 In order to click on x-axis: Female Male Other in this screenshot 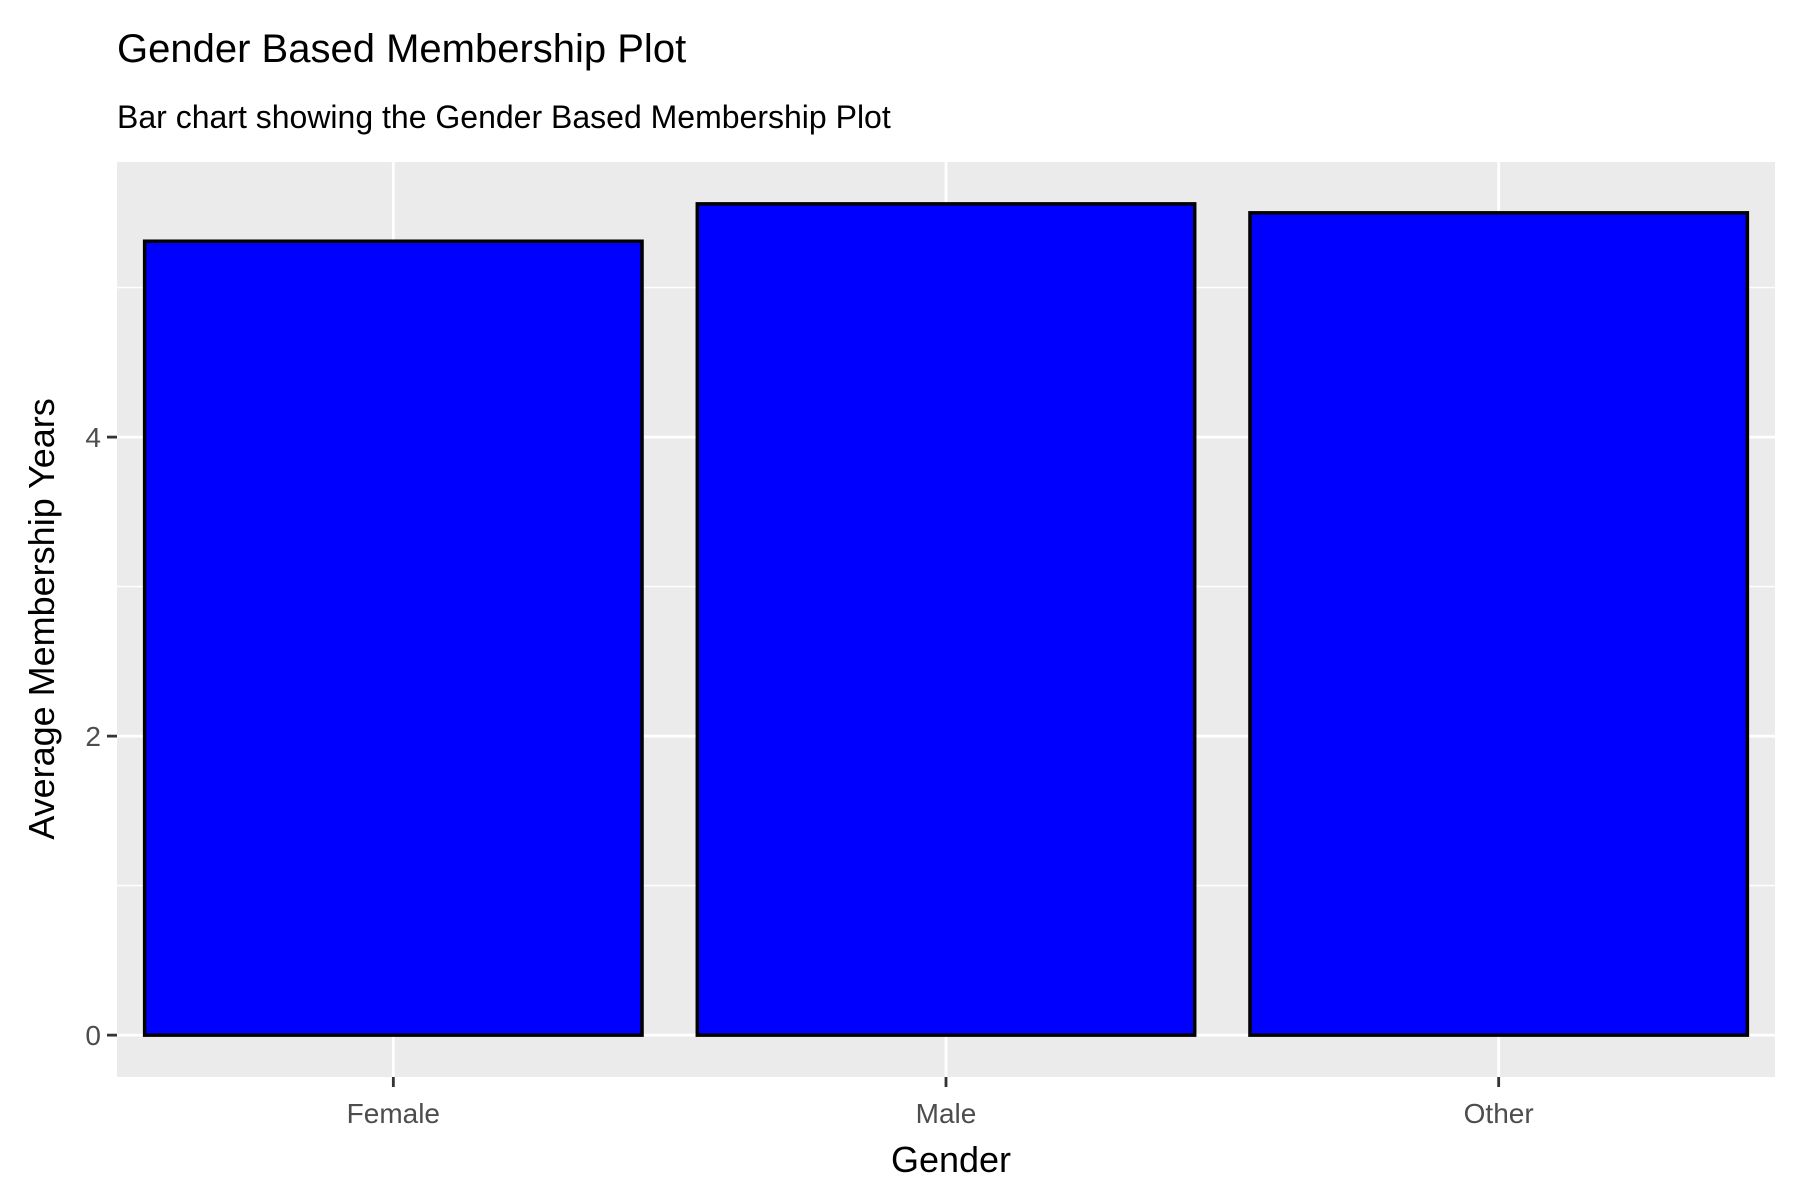, I will do `click(940, 1103)`.